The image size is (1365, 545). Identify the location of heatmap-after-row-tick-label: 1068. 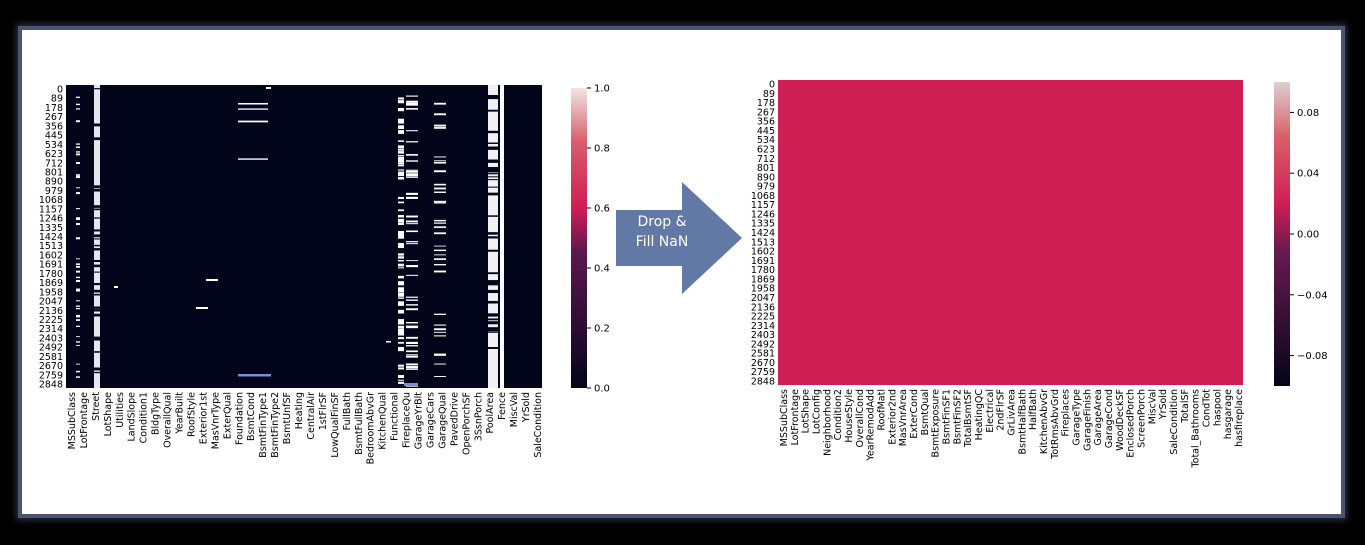
(763, 196).